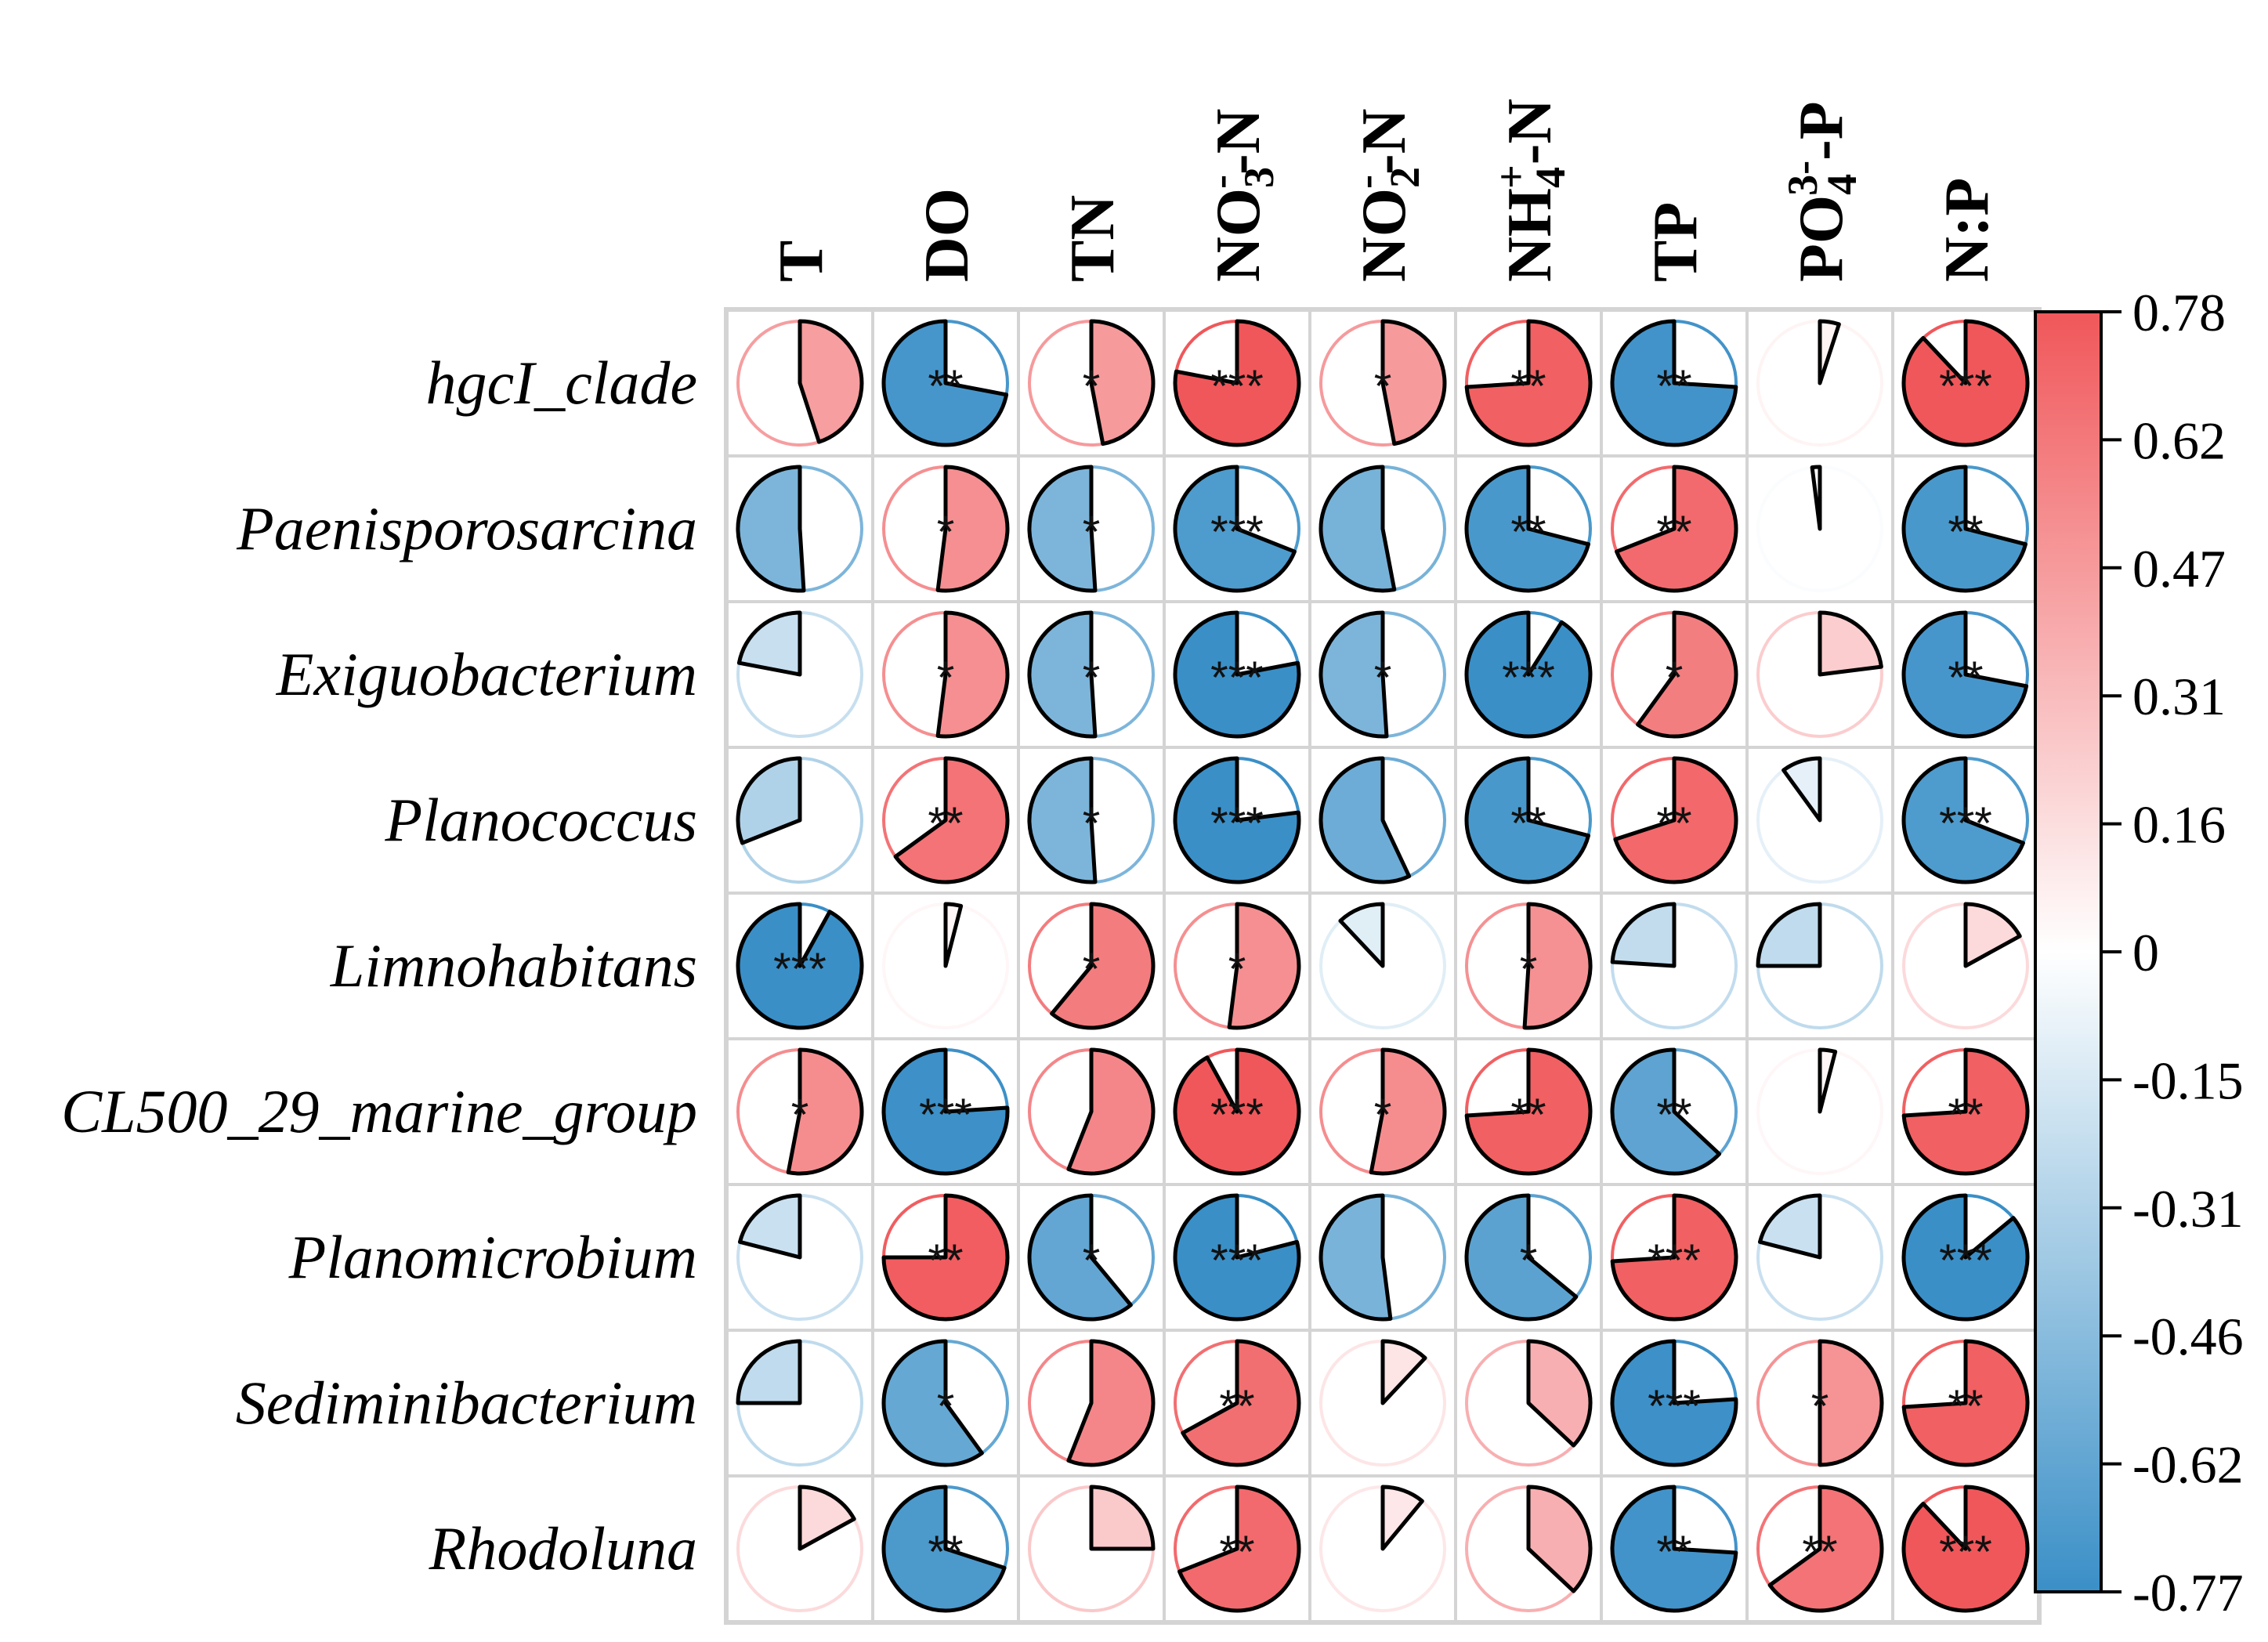 This screenshot has height=1642, width=2268. Describe the element at coordinates (800, 1111) in the screenshot. I see `cell-5-0: *` at that location.